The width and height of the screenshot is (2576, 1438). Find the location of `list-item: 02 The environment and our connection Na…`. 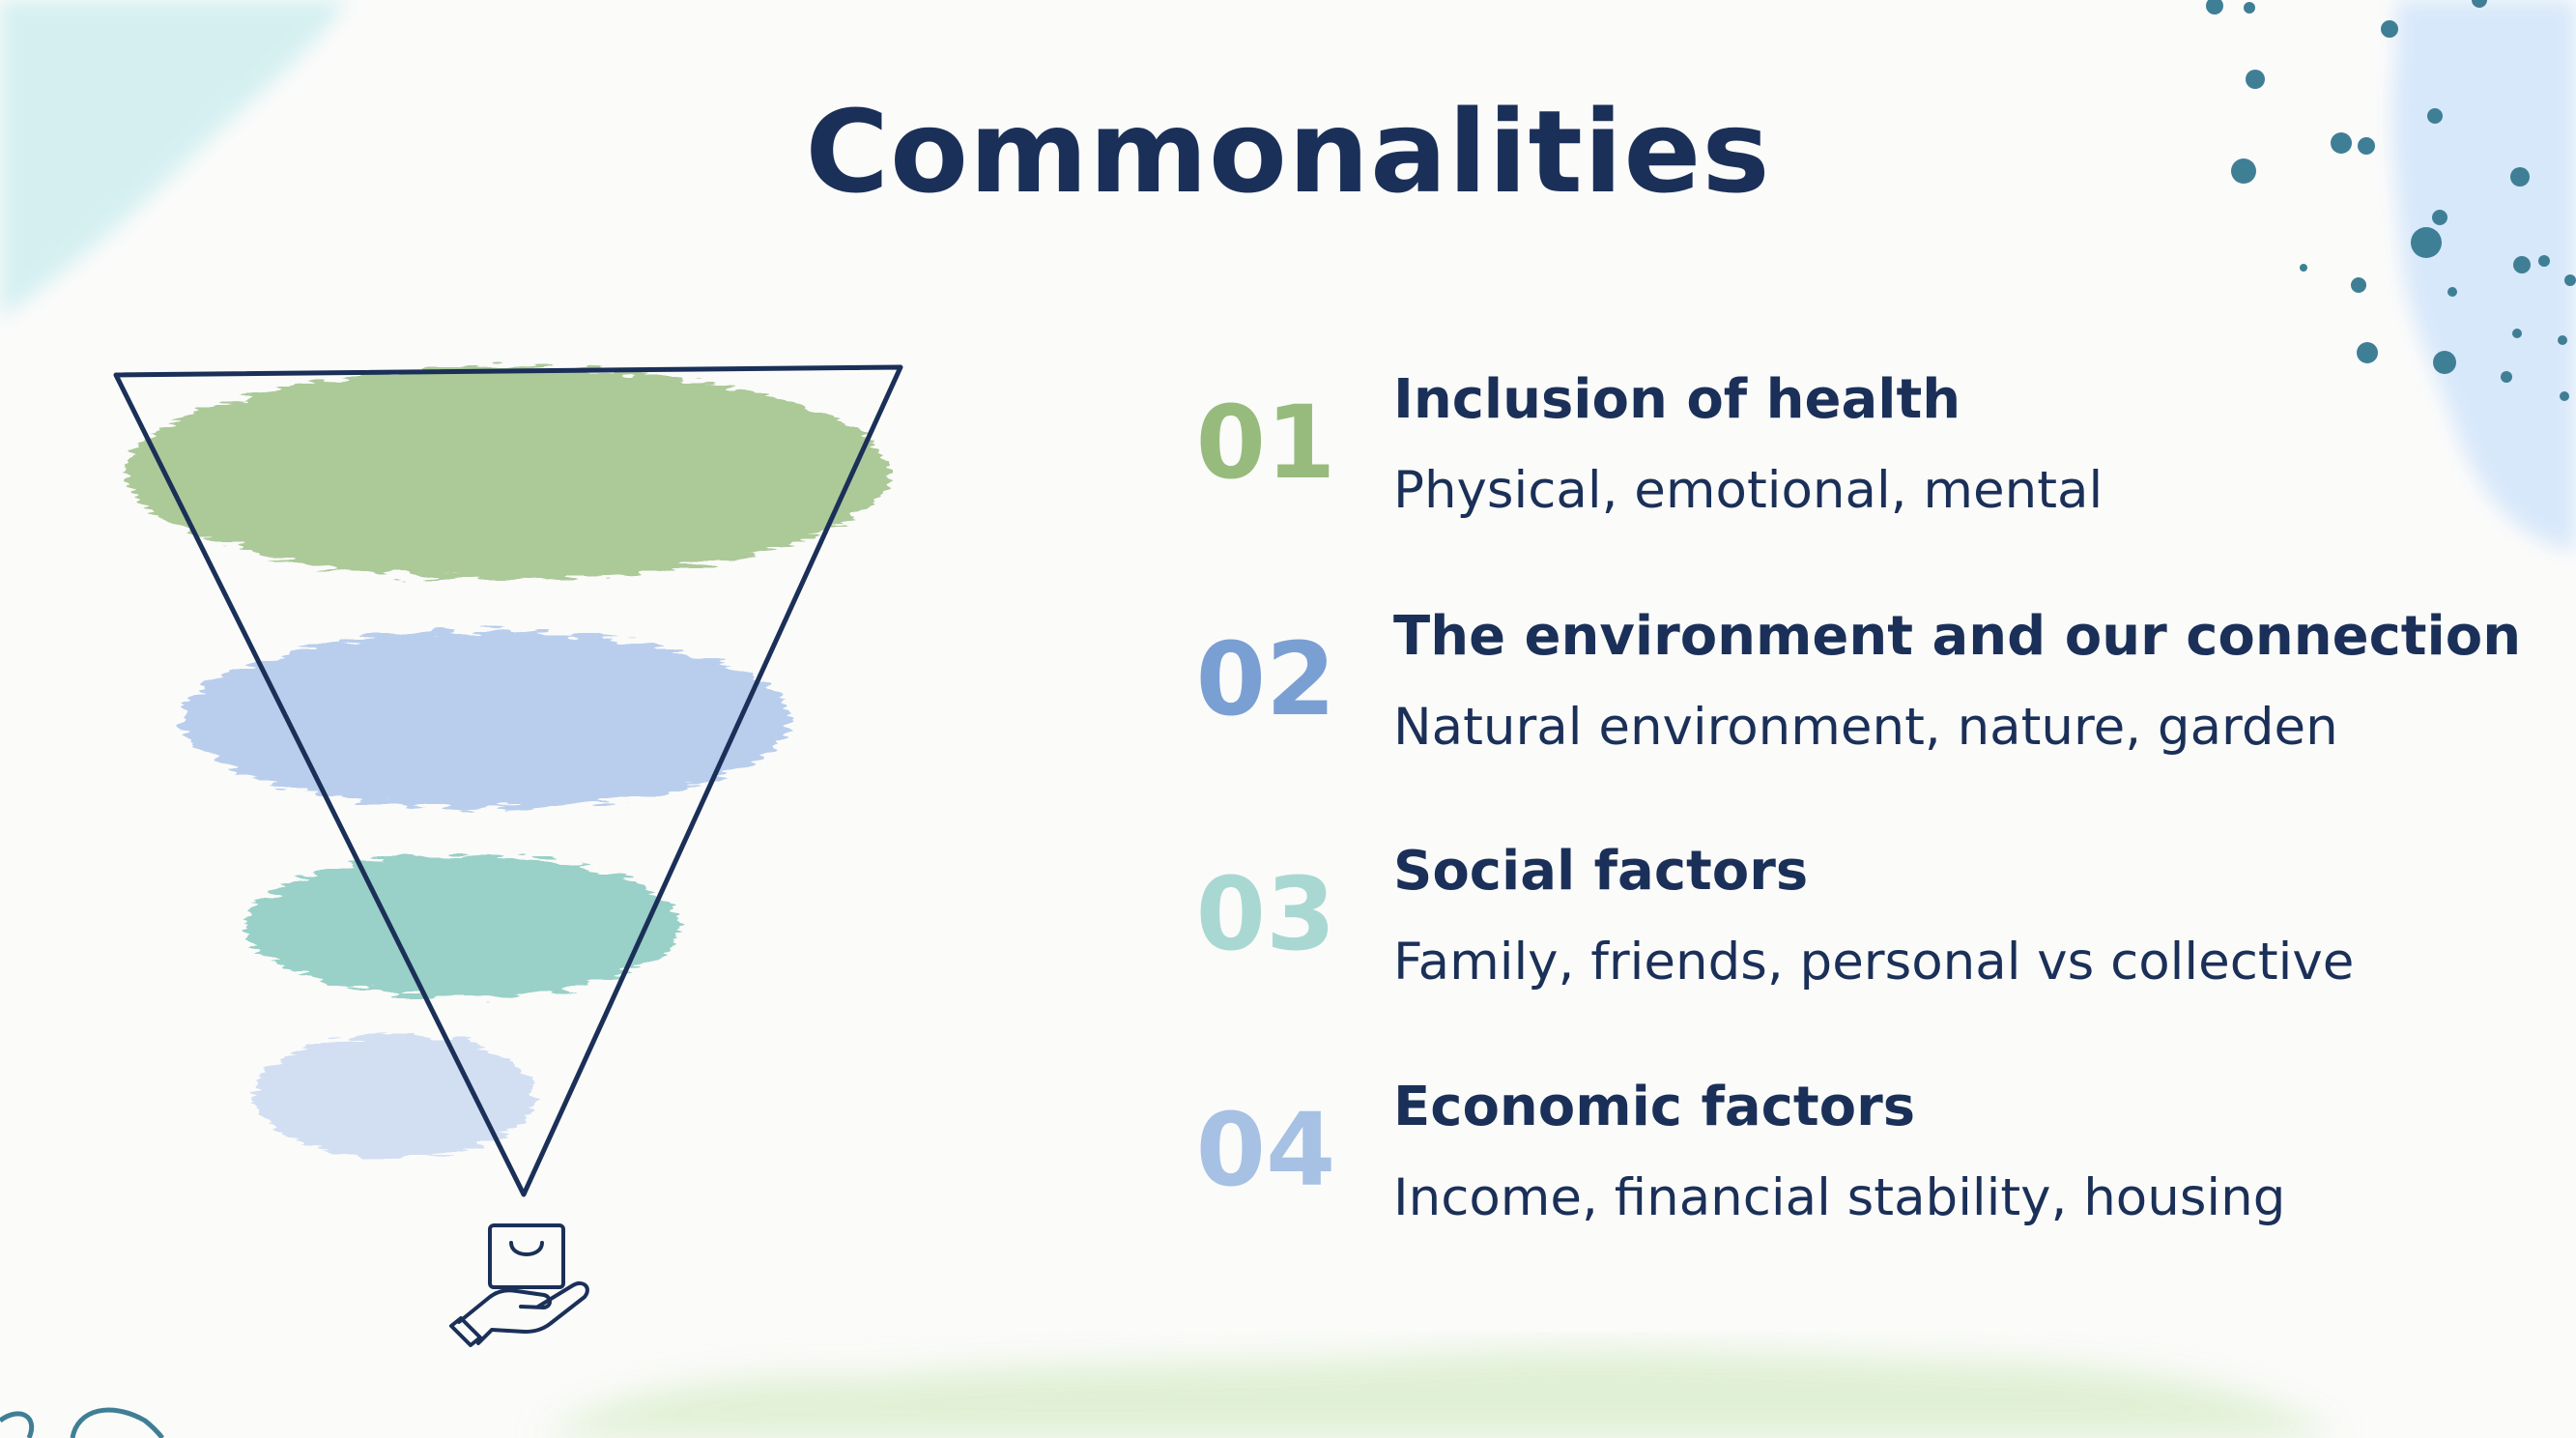

list-item: 02 The environment and our connection Na… is located at coordinates (1860, 700).